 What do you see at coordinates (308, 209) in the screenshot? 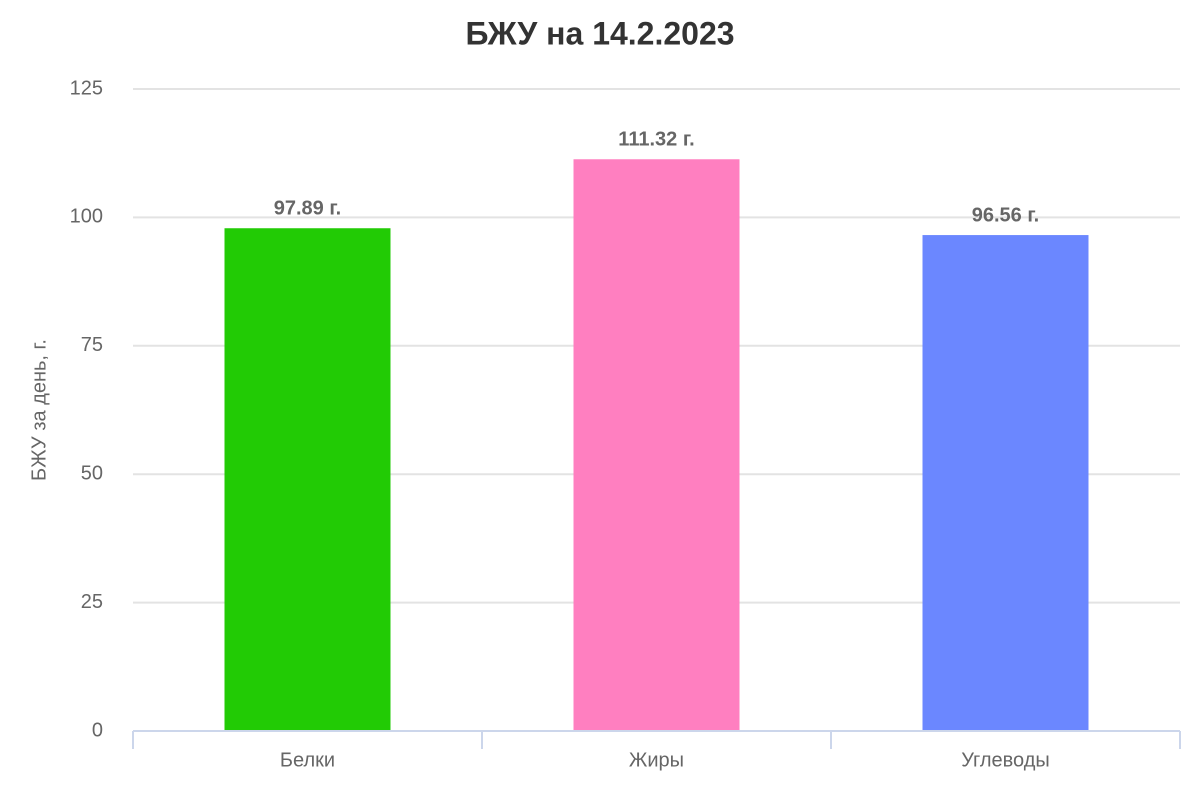
I see `data-label: 97.89 г.` at bounding box center [308, 209].